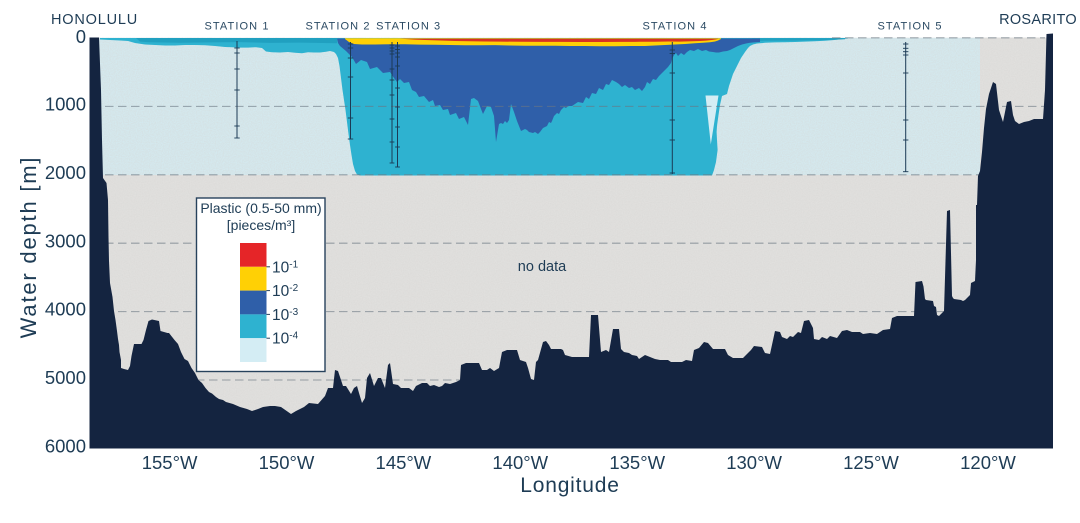 The width and height of the screenshot is (1080, 523). I want to click on svg-text: 150°W, so click(287, 462).